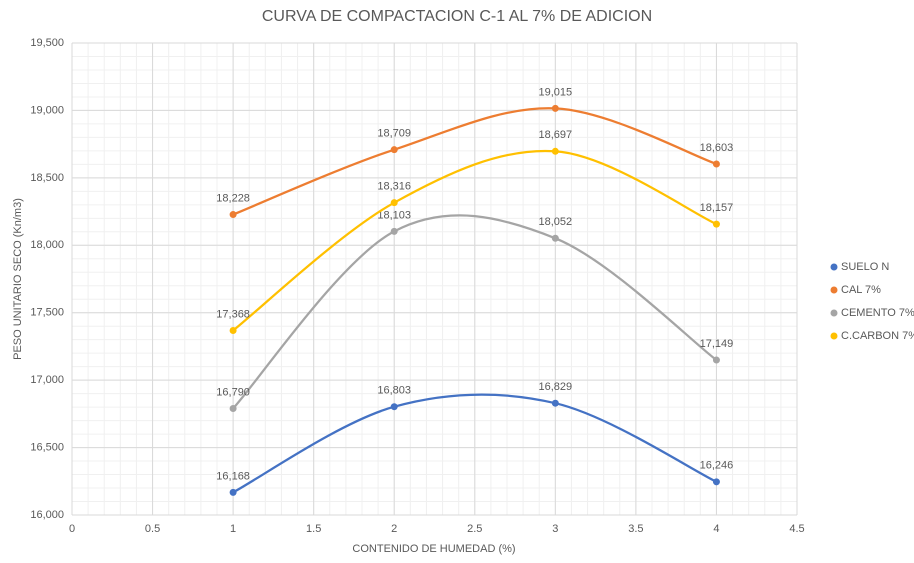 The image size is (914, 563). Describe the element at coordinates (717, 148) in the screenshot. I see `data-label: 18,603` at that location.